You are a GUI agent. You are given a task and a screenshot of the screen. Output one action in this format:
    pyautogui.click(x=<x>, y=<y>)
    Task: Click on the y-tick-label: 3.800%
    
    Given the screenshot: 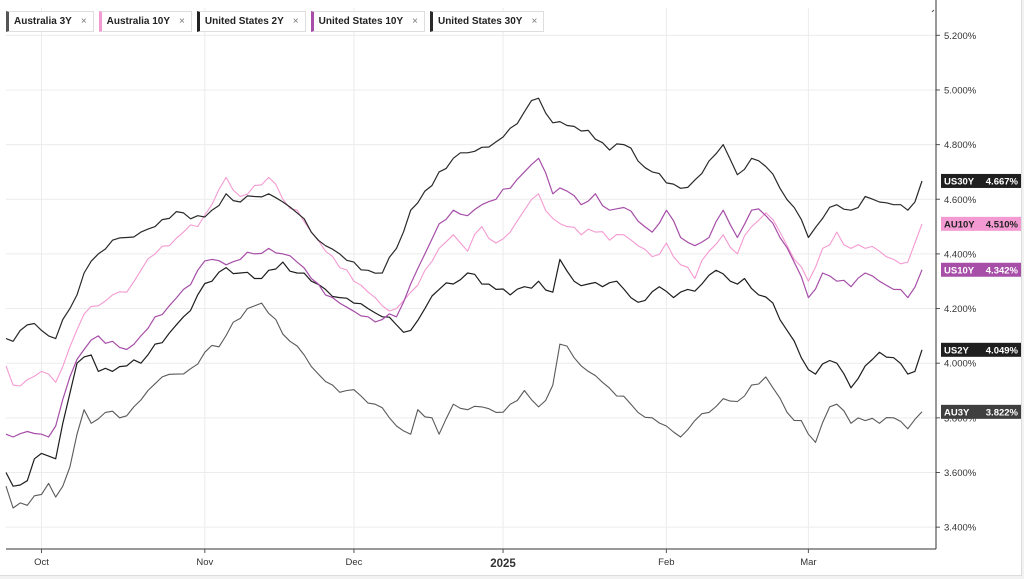 What is the action you would take?
    pyautogui.click(x=960, y=418)
    